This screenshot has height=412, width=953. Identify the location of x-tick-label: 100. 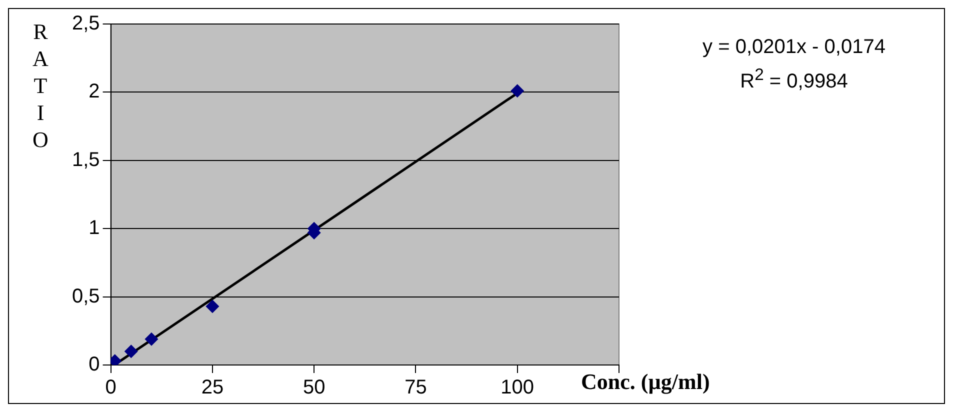
(517, 387).